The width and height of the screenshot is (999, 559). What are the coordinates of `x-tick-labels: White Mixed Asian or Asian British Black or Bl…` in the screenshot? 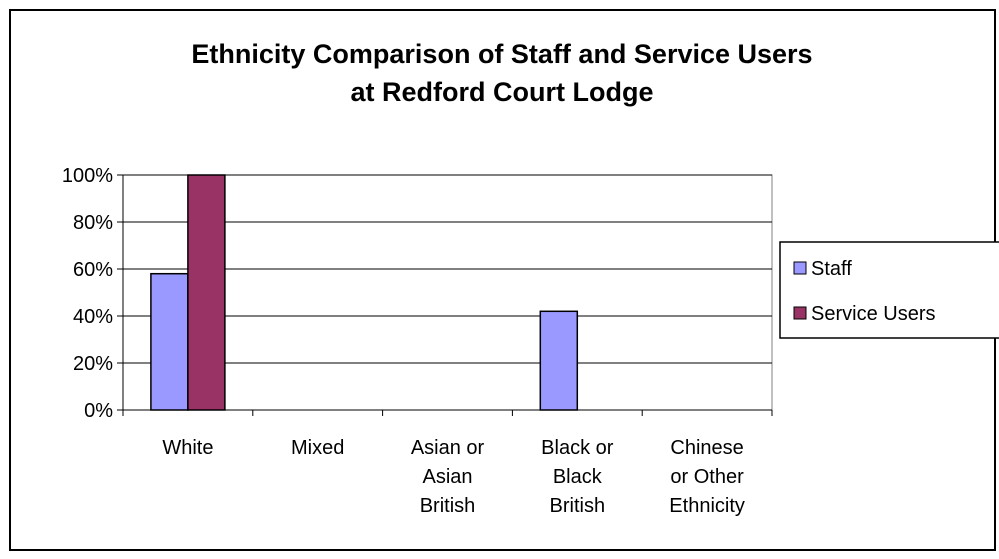 It's located at (453, 477).